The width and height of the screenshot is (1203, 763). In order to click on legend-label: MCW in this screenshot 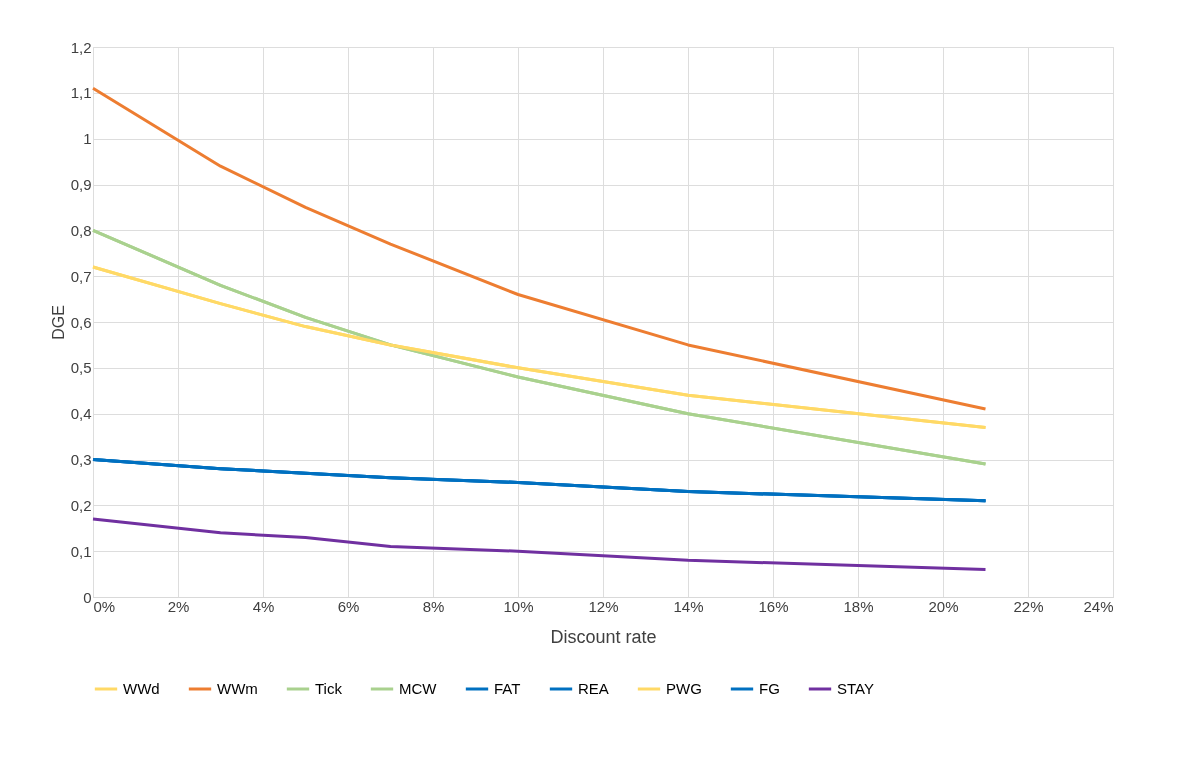, I will do `click(418, 688)`.